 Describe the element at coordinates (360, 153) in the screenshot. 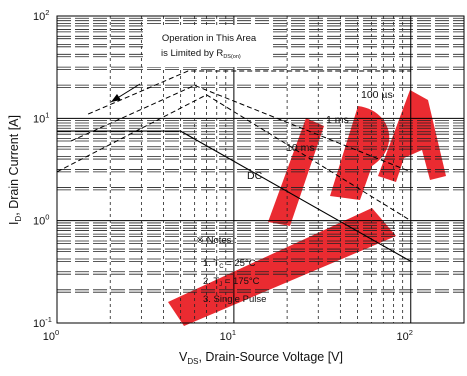

I see `watermark-shape` at that location.